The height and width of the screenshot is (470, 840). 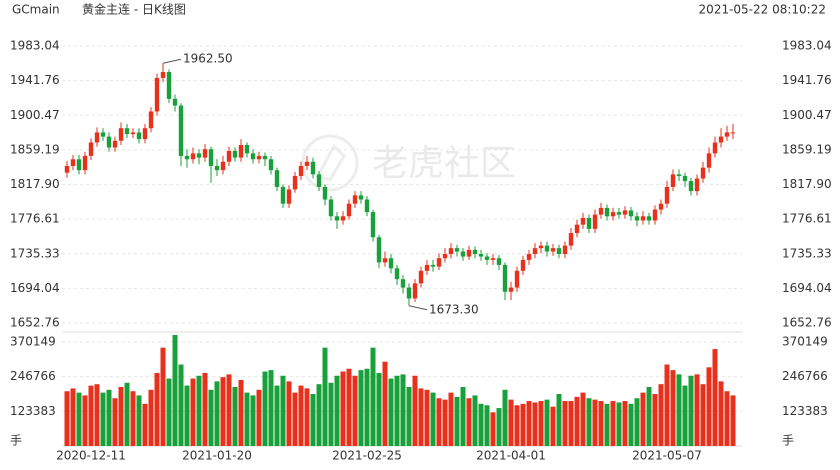 What do you see at coordinates (33, 376) in the screenshot?
I see `volume-tick-label: 246766` at bounding box center [33, 376].